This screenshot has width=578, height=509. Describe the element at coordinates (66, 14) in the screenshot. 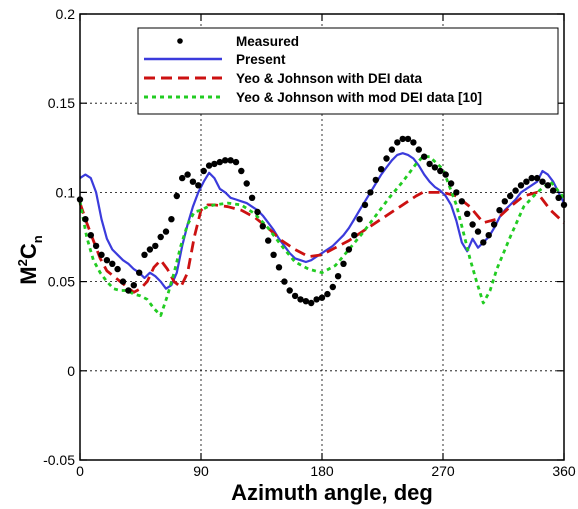

I see `y-tick-label: 0.2` at that location.